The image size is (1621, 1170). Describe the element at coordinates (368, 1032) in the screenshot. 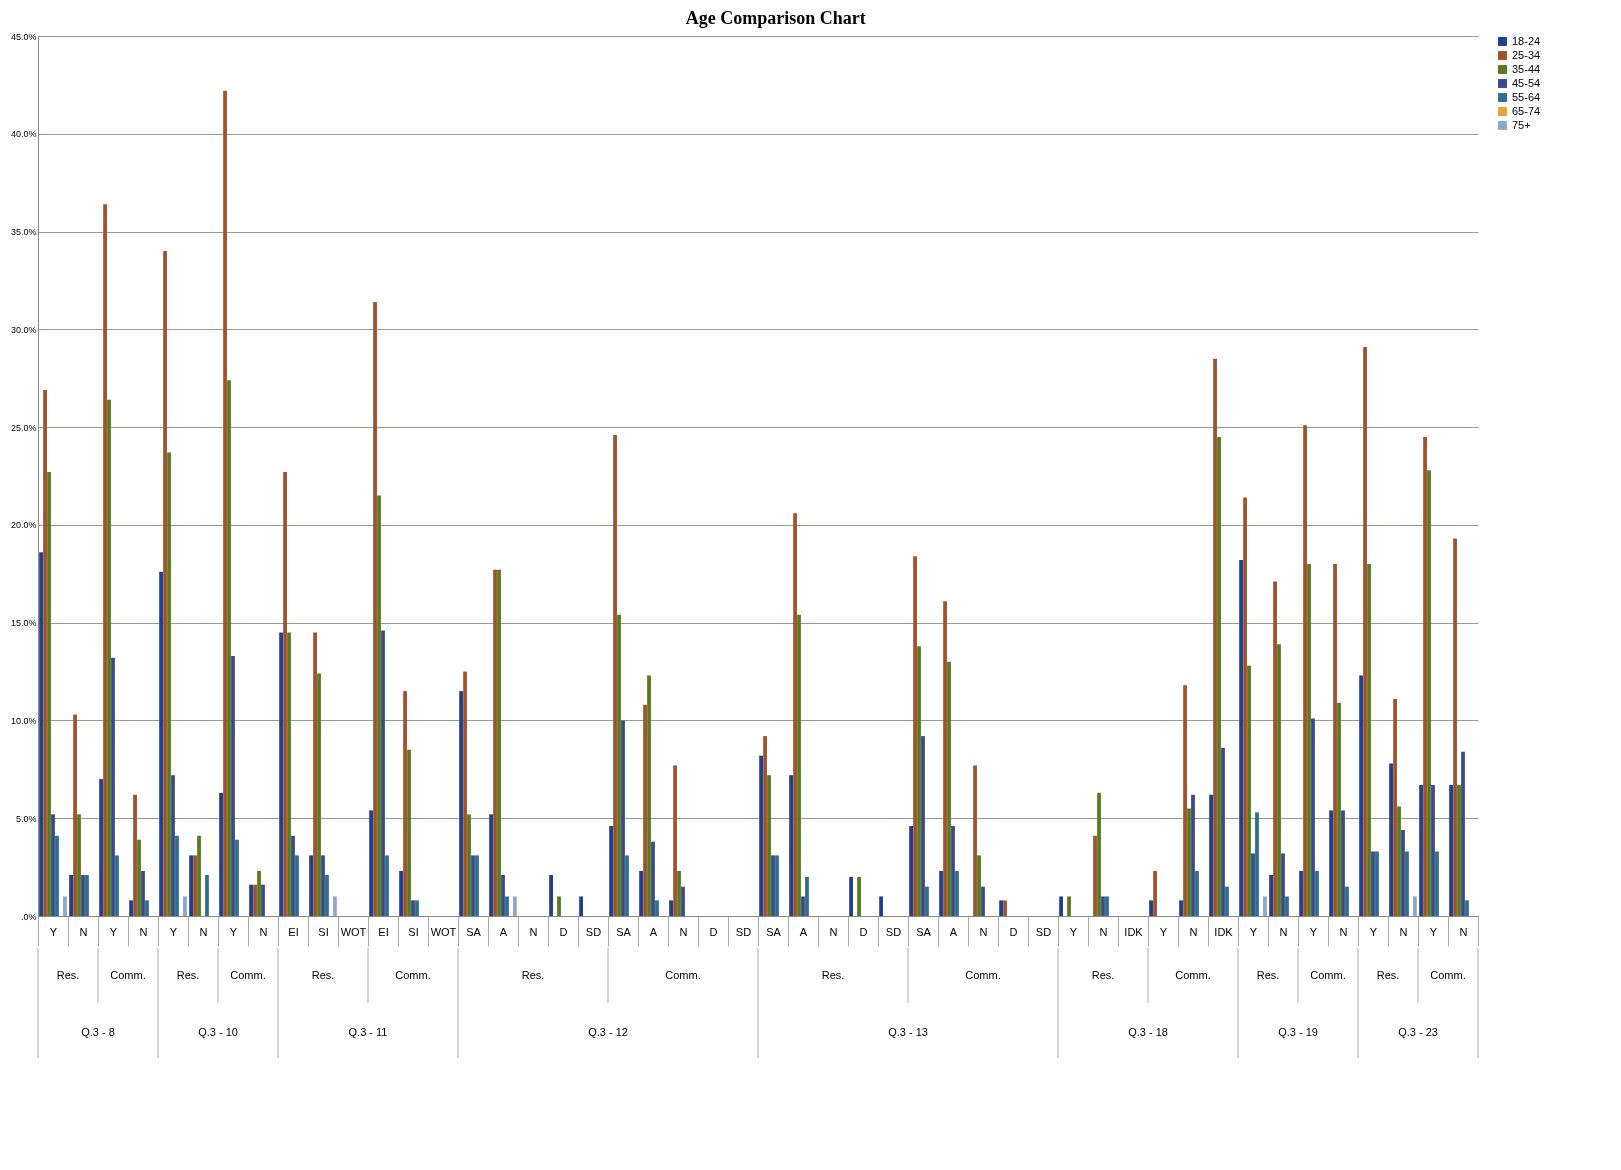

I see `text: Q.3 - 11` at that location.